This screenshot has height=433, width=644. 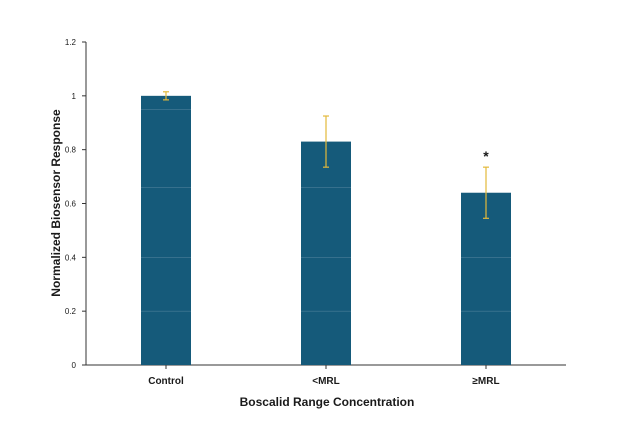 What do you see at coordinates (326, 381) in the screenshot?
I see `x-tick-label: <MRL` at bounding box center [326, 381].